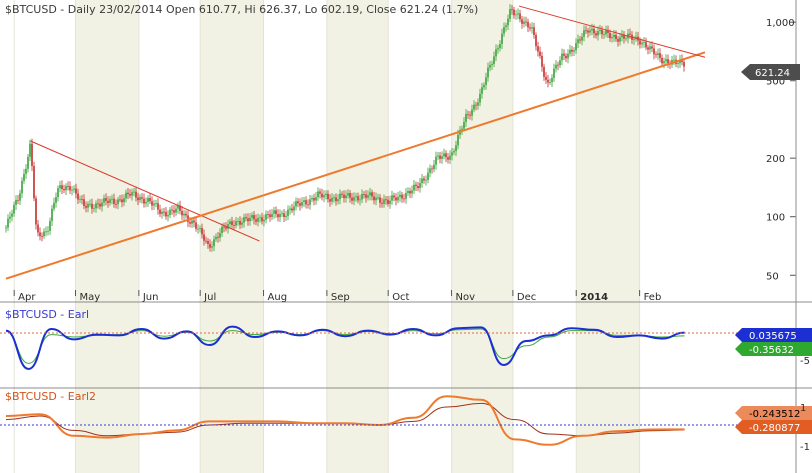 The width and height of the screenshot is (812, 473). Describe the element at coordinates (773, 342) in the screenshot. I see `earl-value-tags: 0.035675 -0.35632` at that location.